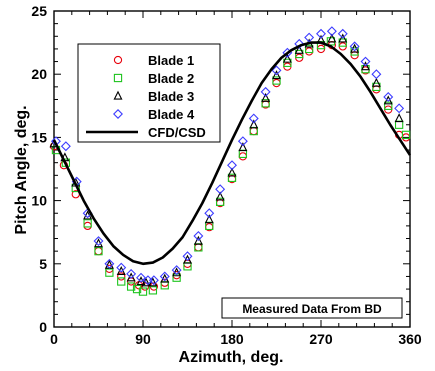 Image resolution: width=435 pixels, height=371 pixels. What do you see at coordinates (143, 339) in the screenshot?
I see `x-tick-label: 90` at bounding box center [143, 339].